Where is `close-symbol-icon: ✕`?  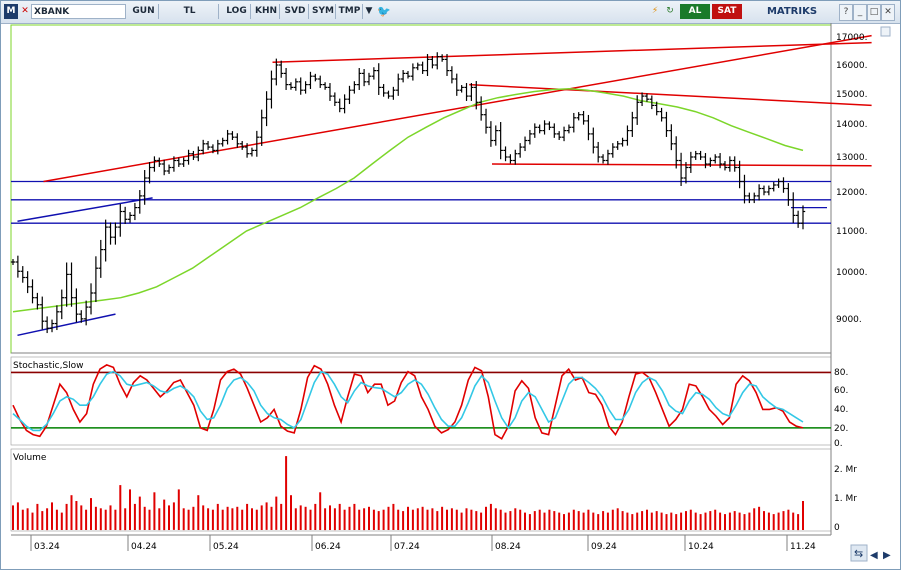 close-symbol-icon: ✕ is located at coordinates (25, 11).